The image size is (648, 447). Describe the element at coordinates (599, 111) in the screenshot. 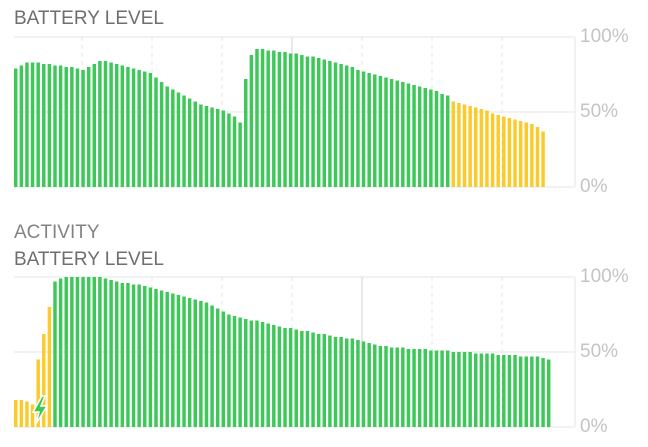

I see `y-tick-label: 50%` at that location.